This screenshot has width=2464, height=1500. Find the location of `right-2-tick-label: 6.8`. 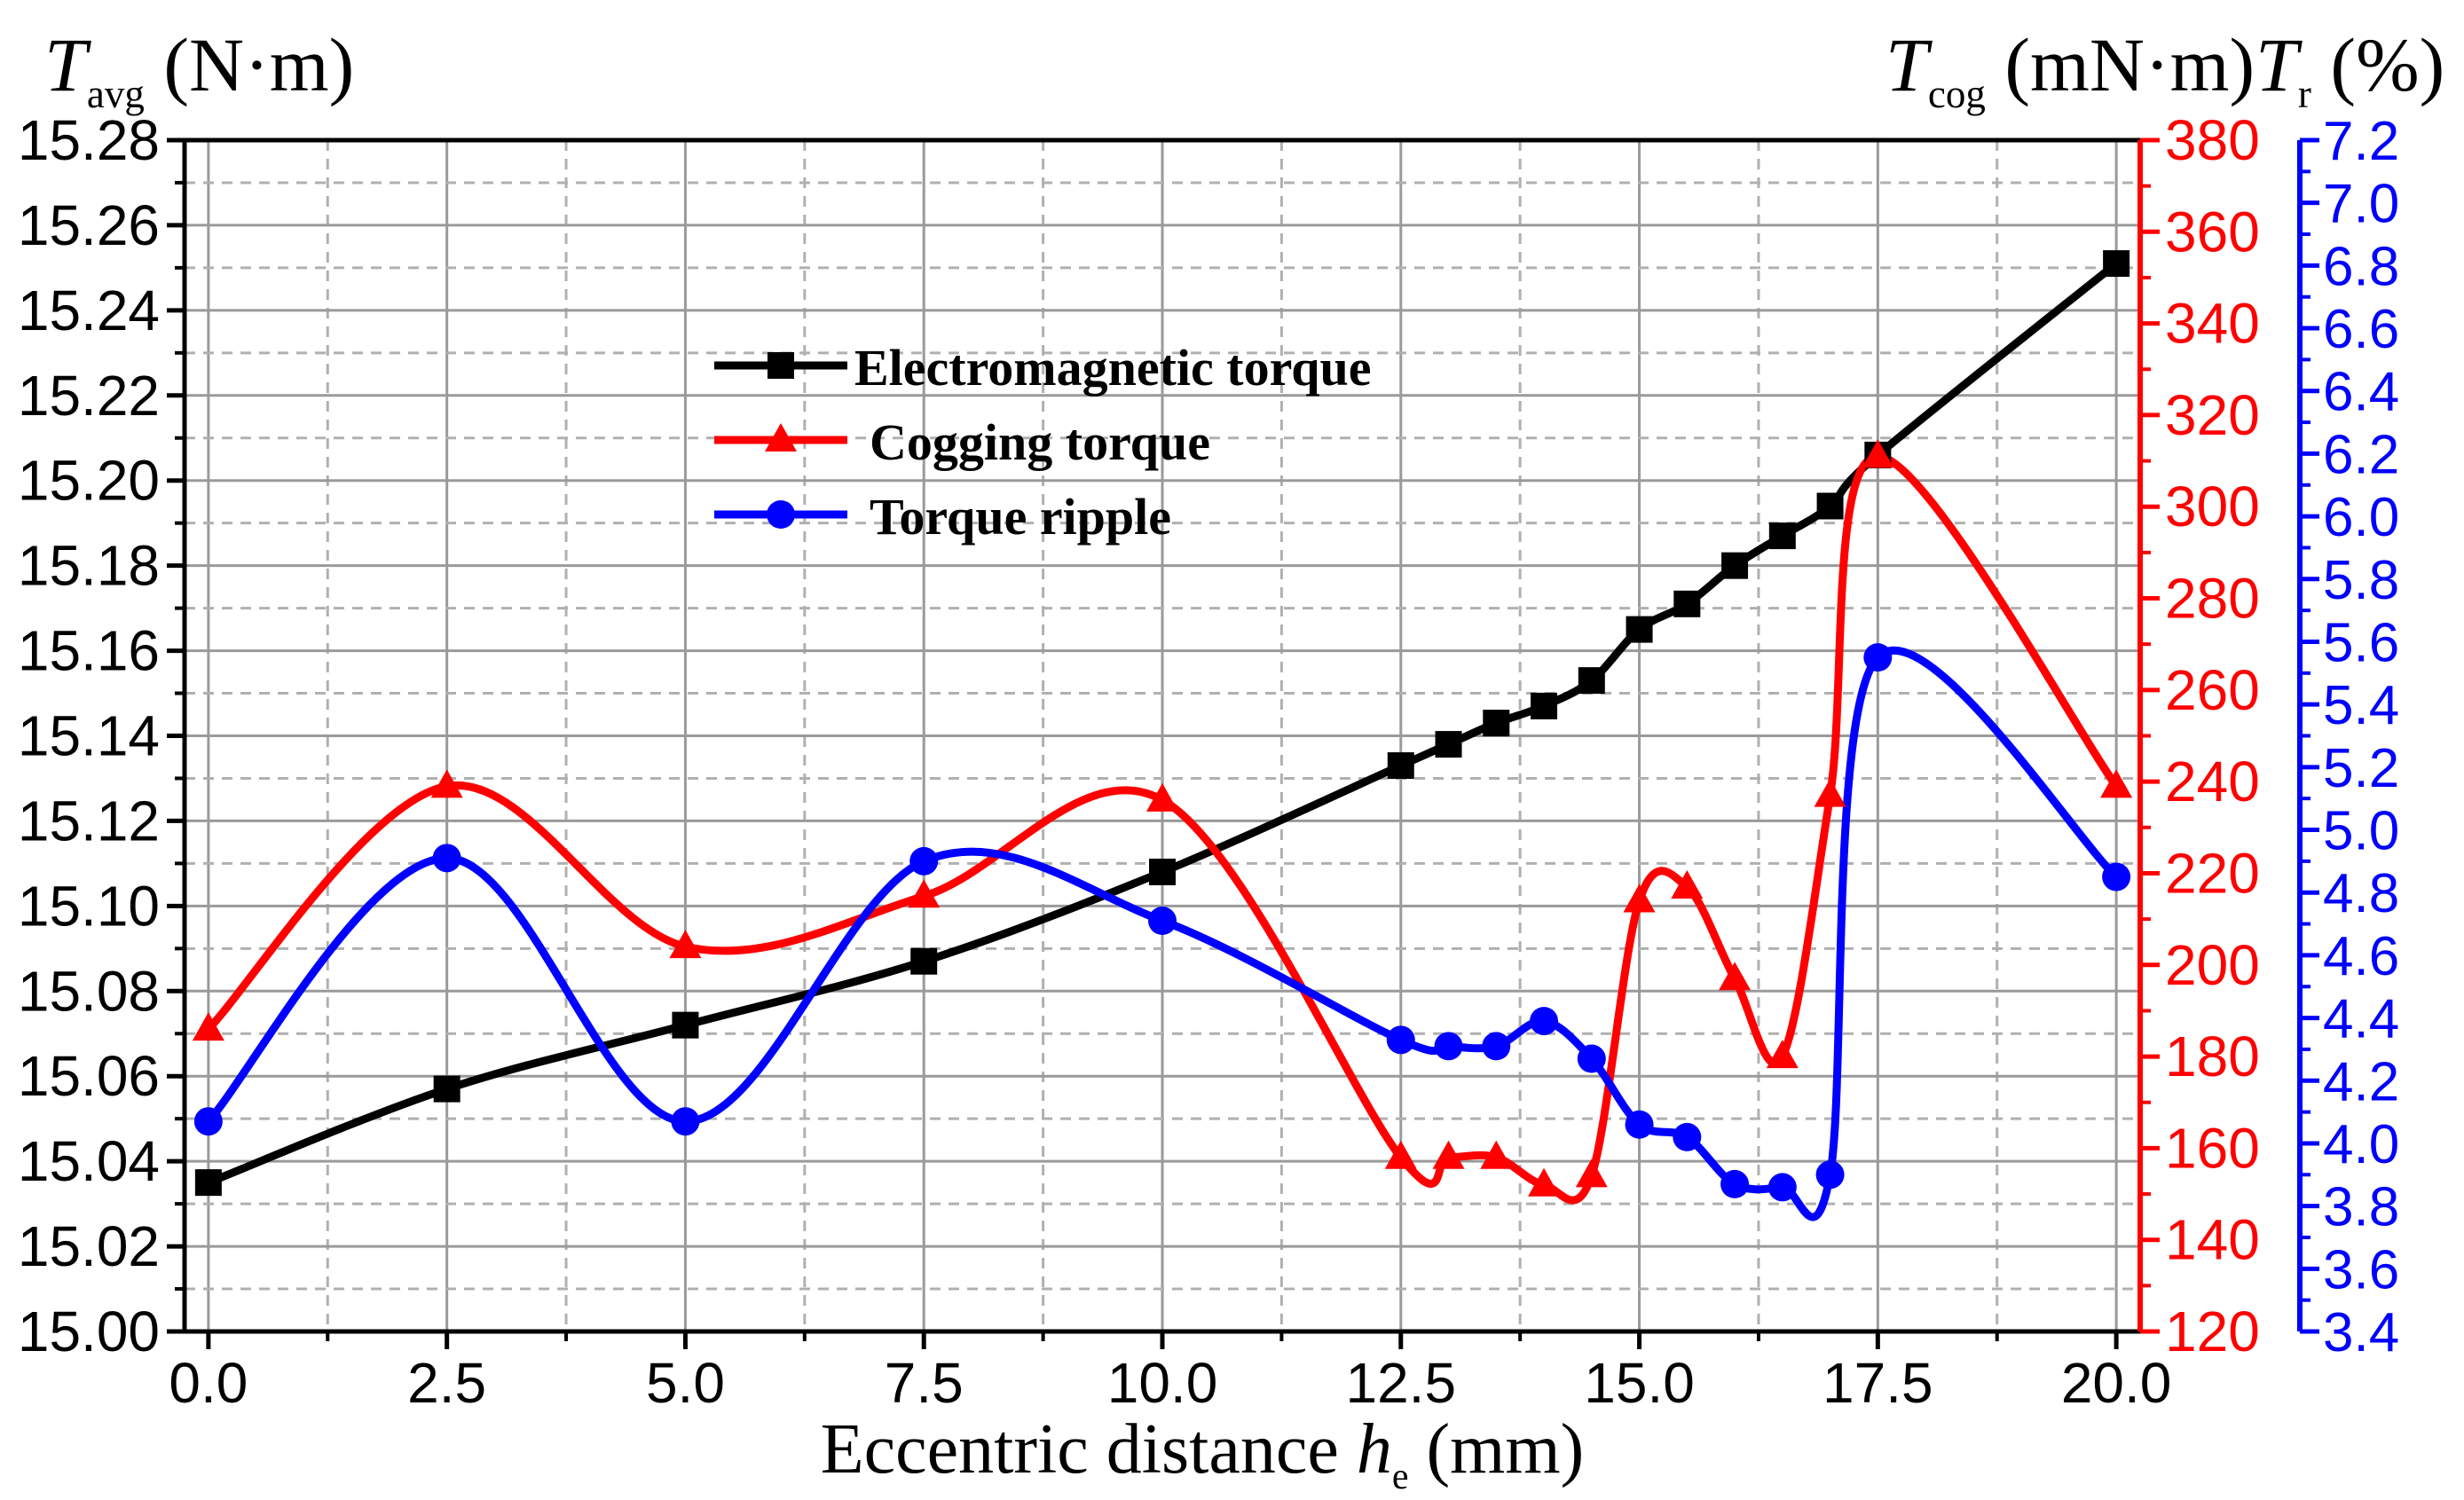

right-2-tick-label: 6.8 is located at coordinates (2361, 266).